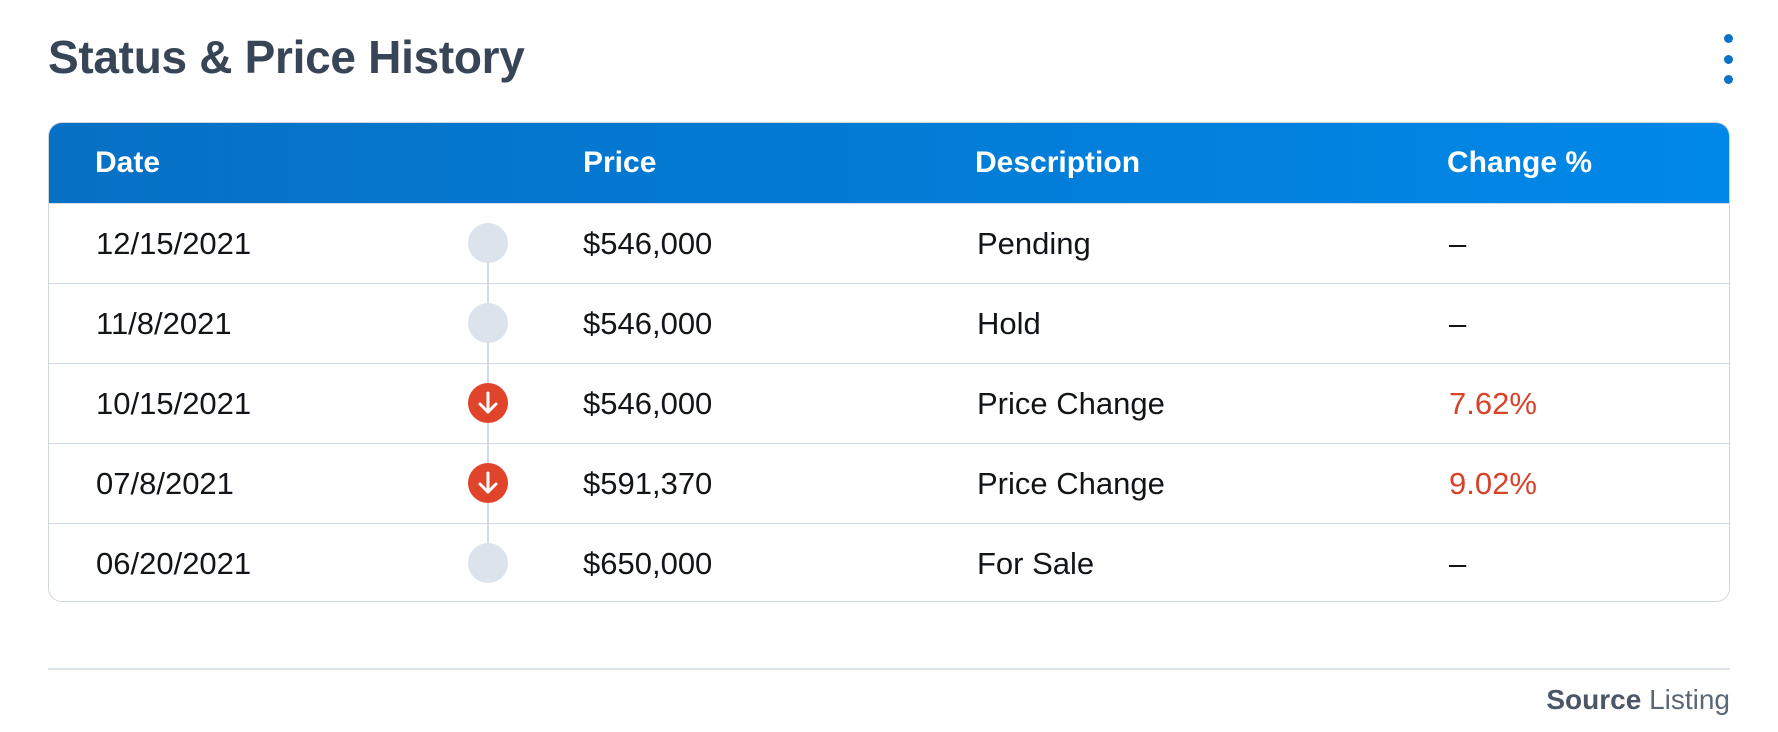 This screenshot has width=1778, height=732. What do you see at coordinates (1009, 323) in the screenshot?
I see `row-description: Hold` at bounding box center [1009, 323].